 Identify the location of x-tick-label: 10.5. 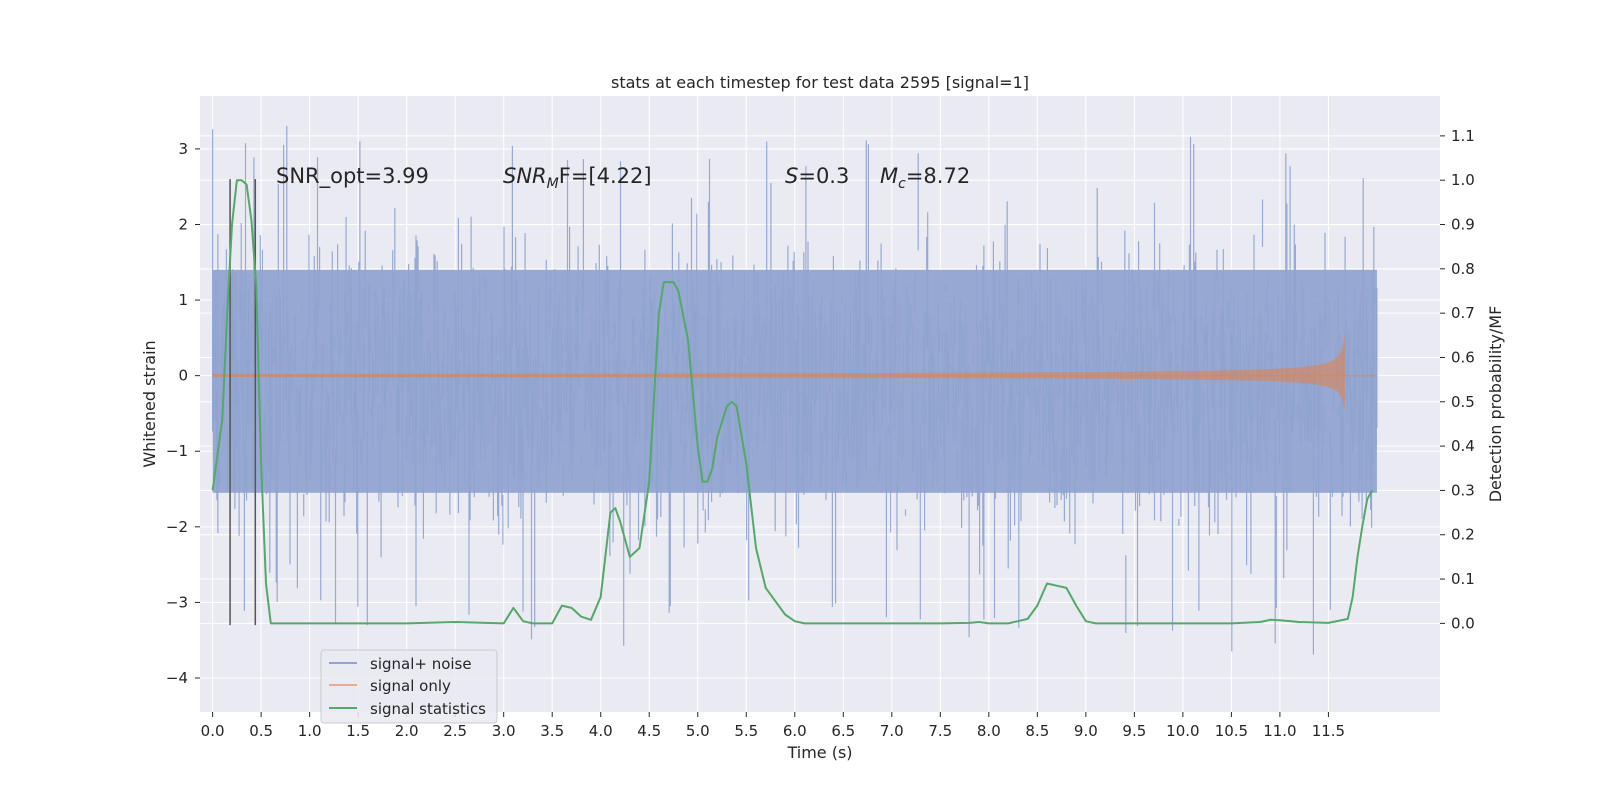
(1231, 731).